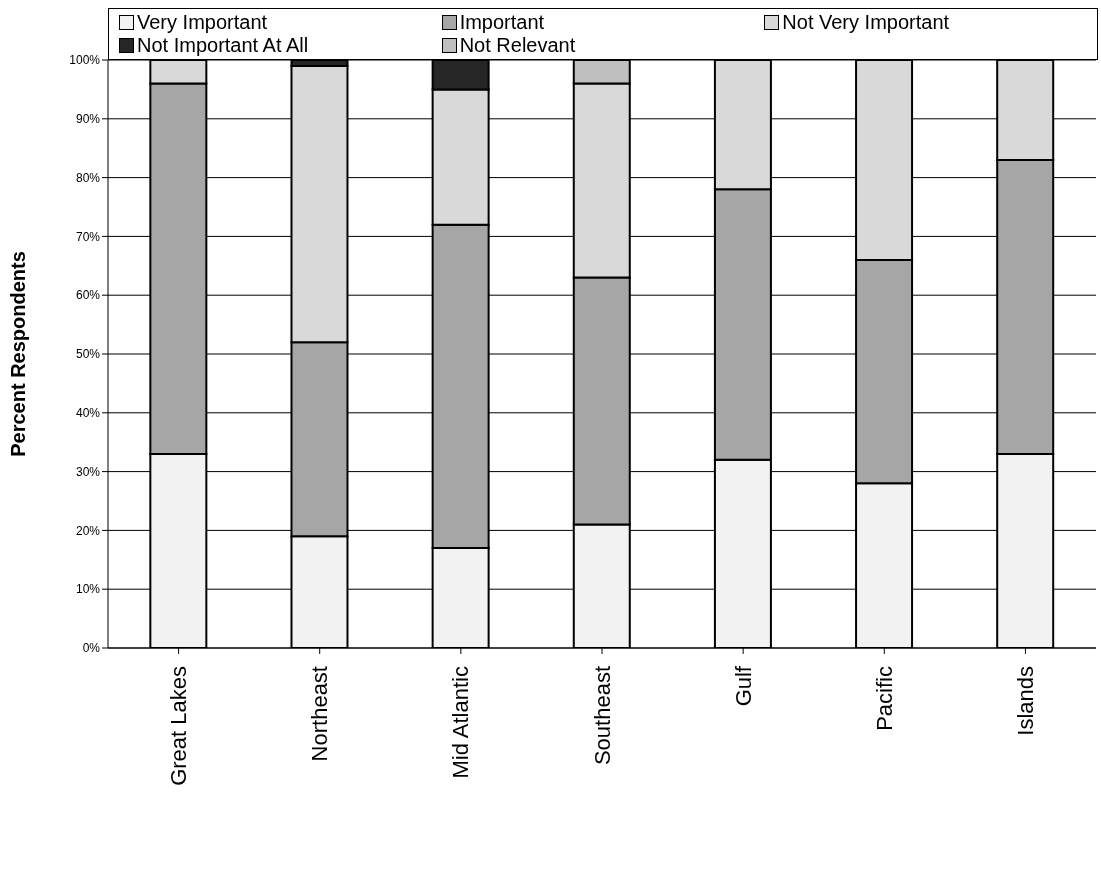 The height and width of the screenshot is (875, 1101). I want to click on x-tick-label: Islands, so click(1025, 701).